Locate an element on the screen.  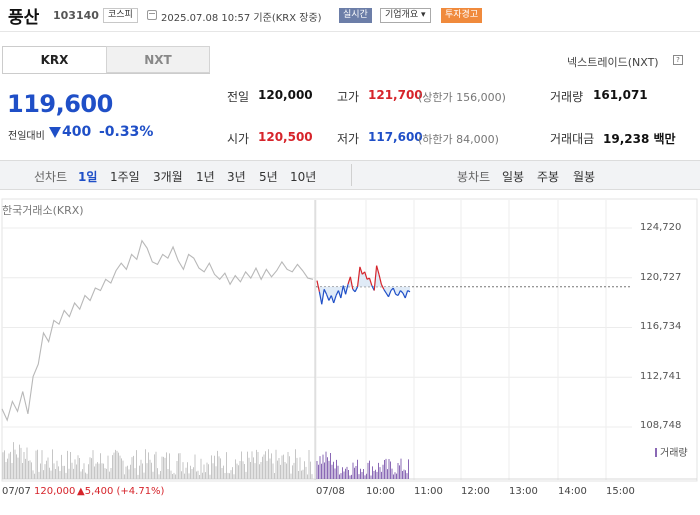
period-bar is located at coordinates (350, 175).